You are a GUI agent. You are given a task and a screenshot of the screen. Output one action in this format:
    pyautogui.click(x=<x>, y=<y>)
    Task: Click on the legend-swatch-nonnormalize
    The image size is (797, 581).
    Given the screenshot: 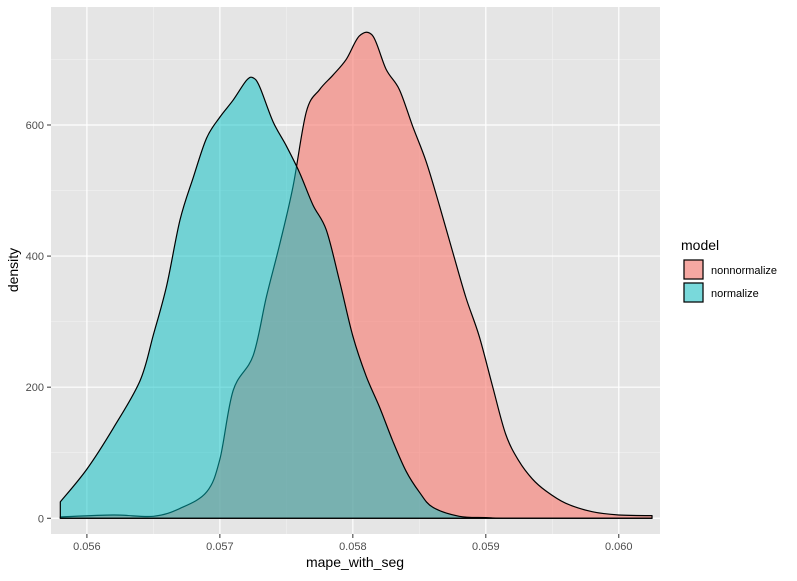 What is the action you would take?
    pyautogui.click(x=693, y=269)
    